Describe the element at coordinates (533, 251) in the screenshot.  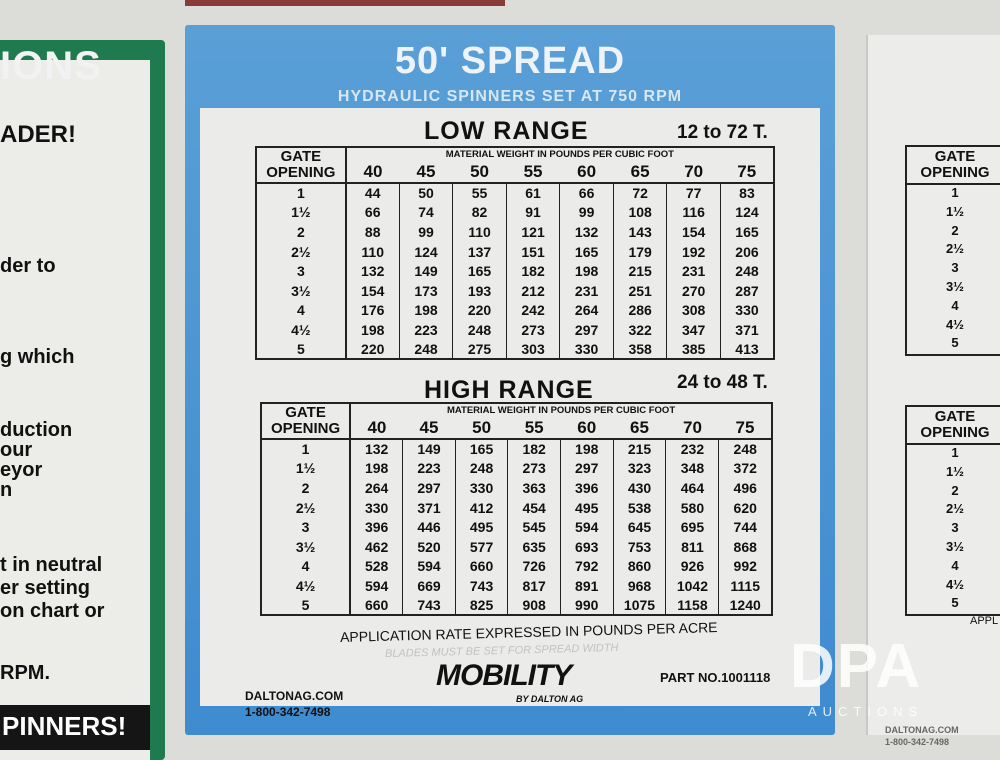
I see `rate-cell: 151` at that location.